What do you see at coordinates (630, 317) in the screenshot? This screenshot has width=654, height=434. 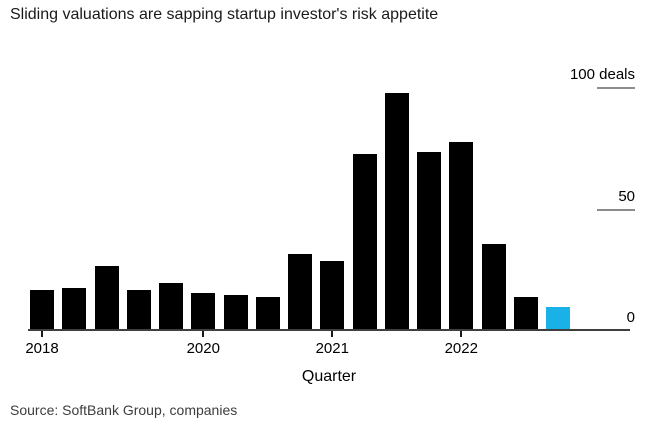 I see `y-tick-label: 0` at bounding box center [630, 317].